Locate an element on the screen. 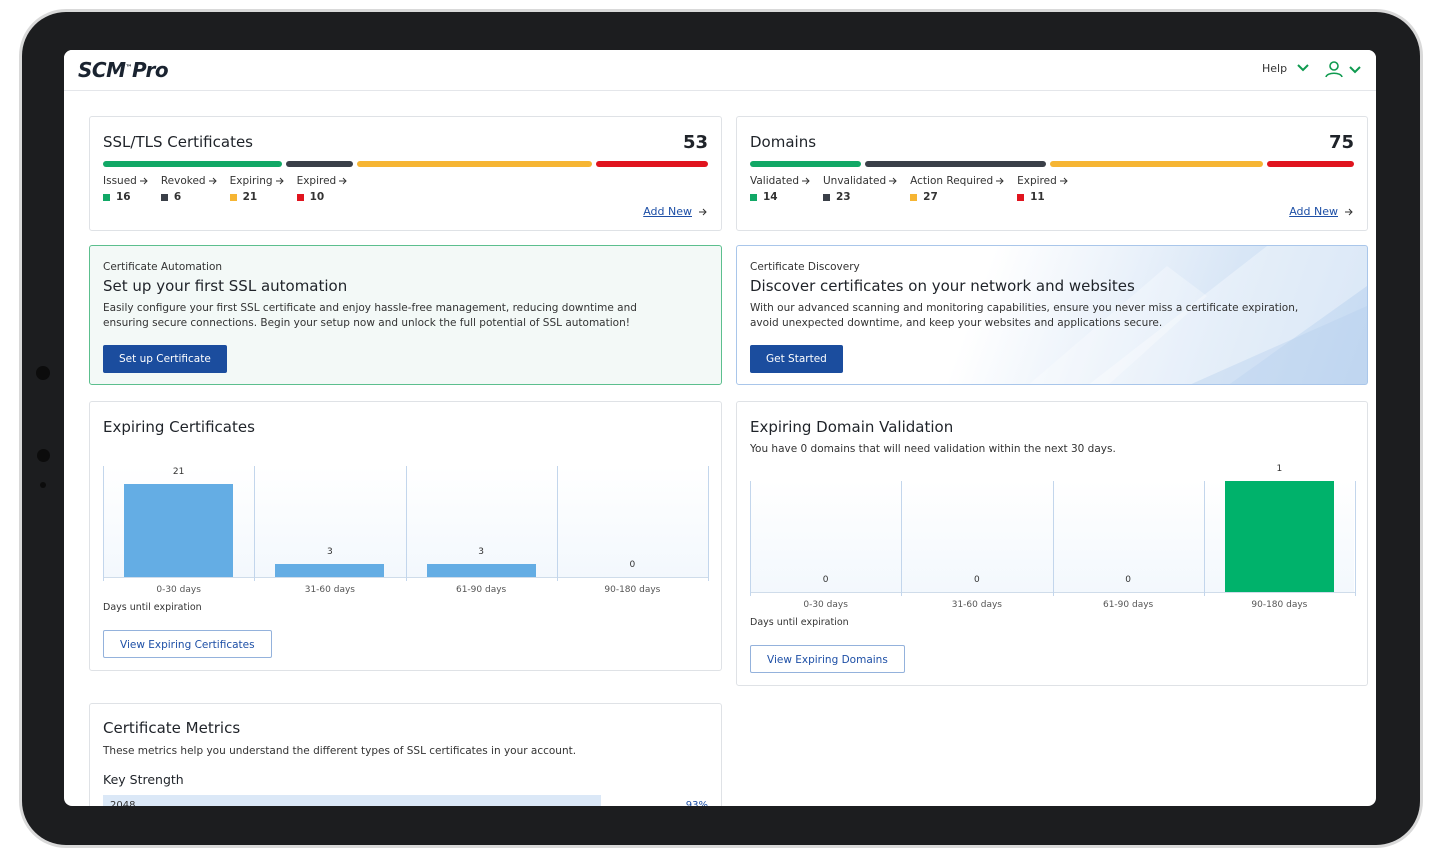 The width and height of the screenshot is (1440, 854). user-menu is located at coordinates (1344, 70).